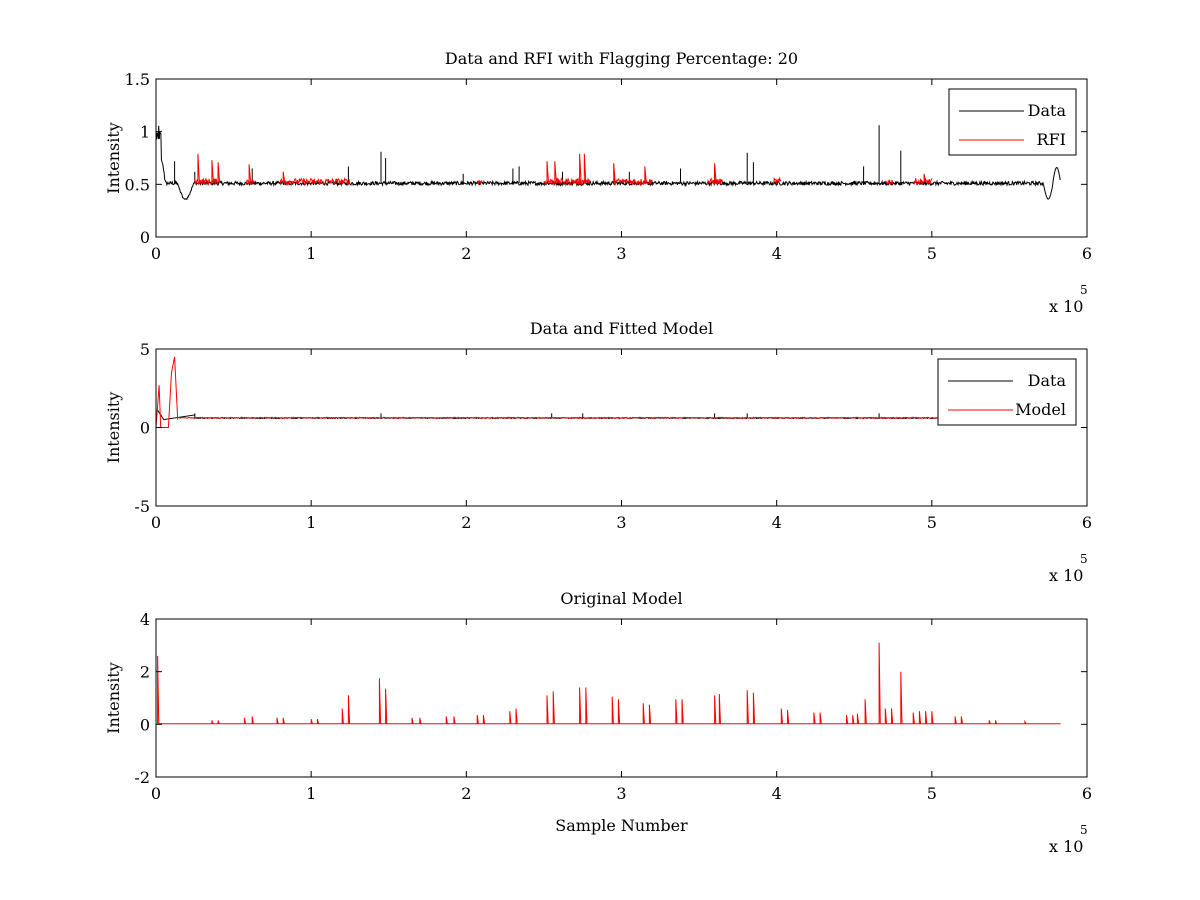 The width and height of the screenshot is (1200, 900). I want to click on series-line-data, so click(608, 162).